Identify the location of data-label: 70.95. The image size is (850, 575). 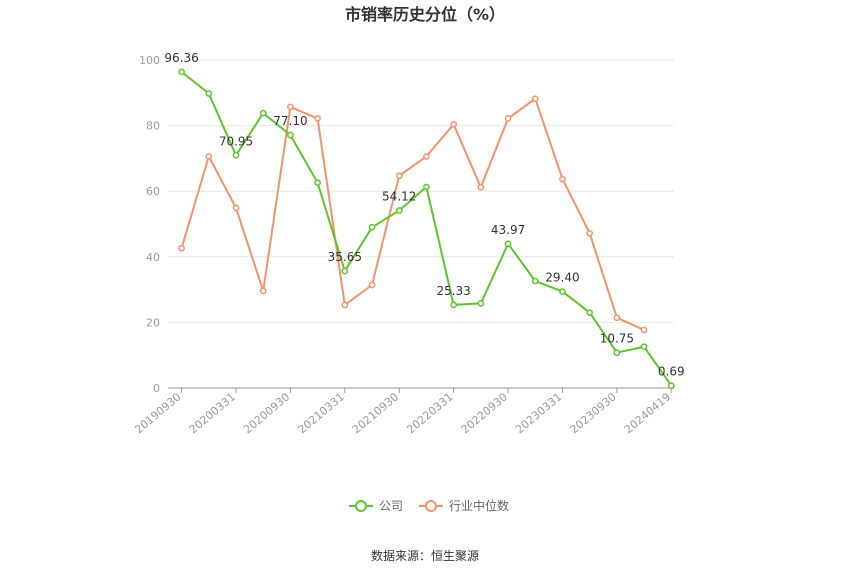
(236, 141).